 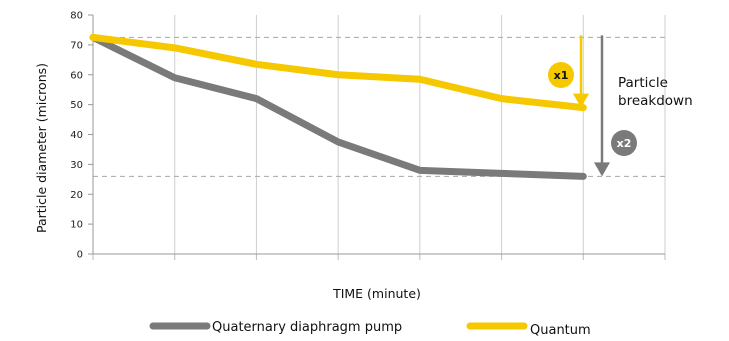 I want to click on y-tick-label: 80, so click(x=76, y=16).